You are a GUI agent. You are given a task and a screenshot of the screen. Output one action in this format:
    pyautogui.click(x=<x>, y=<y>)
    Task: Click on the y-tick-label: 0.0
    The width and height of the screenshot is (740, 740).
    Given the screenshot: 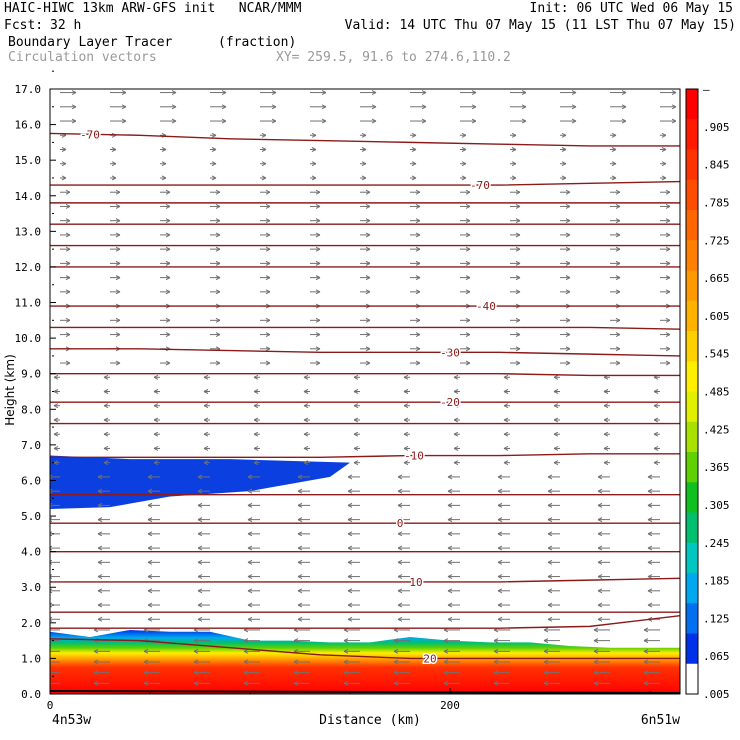 What is the action you would take?
    pyautogui.click(x=31, y=694)
    